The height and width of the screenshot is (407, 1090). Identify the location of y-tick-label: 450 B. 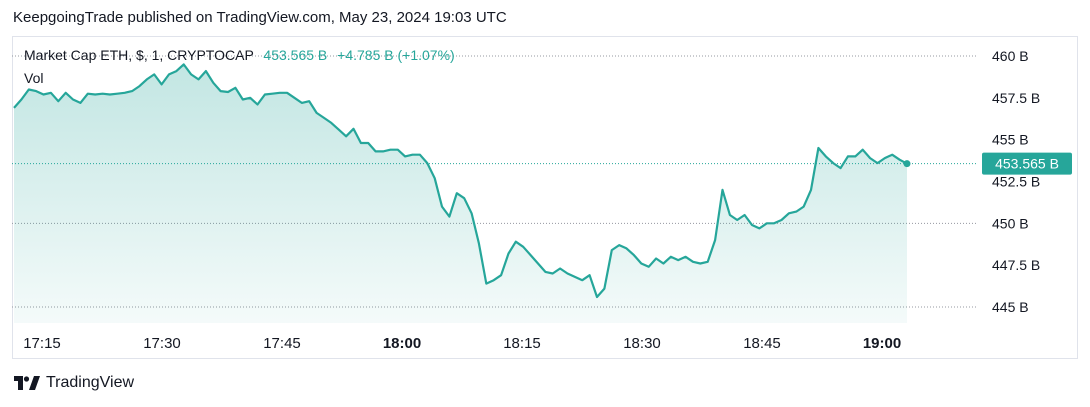
(1010, 223).